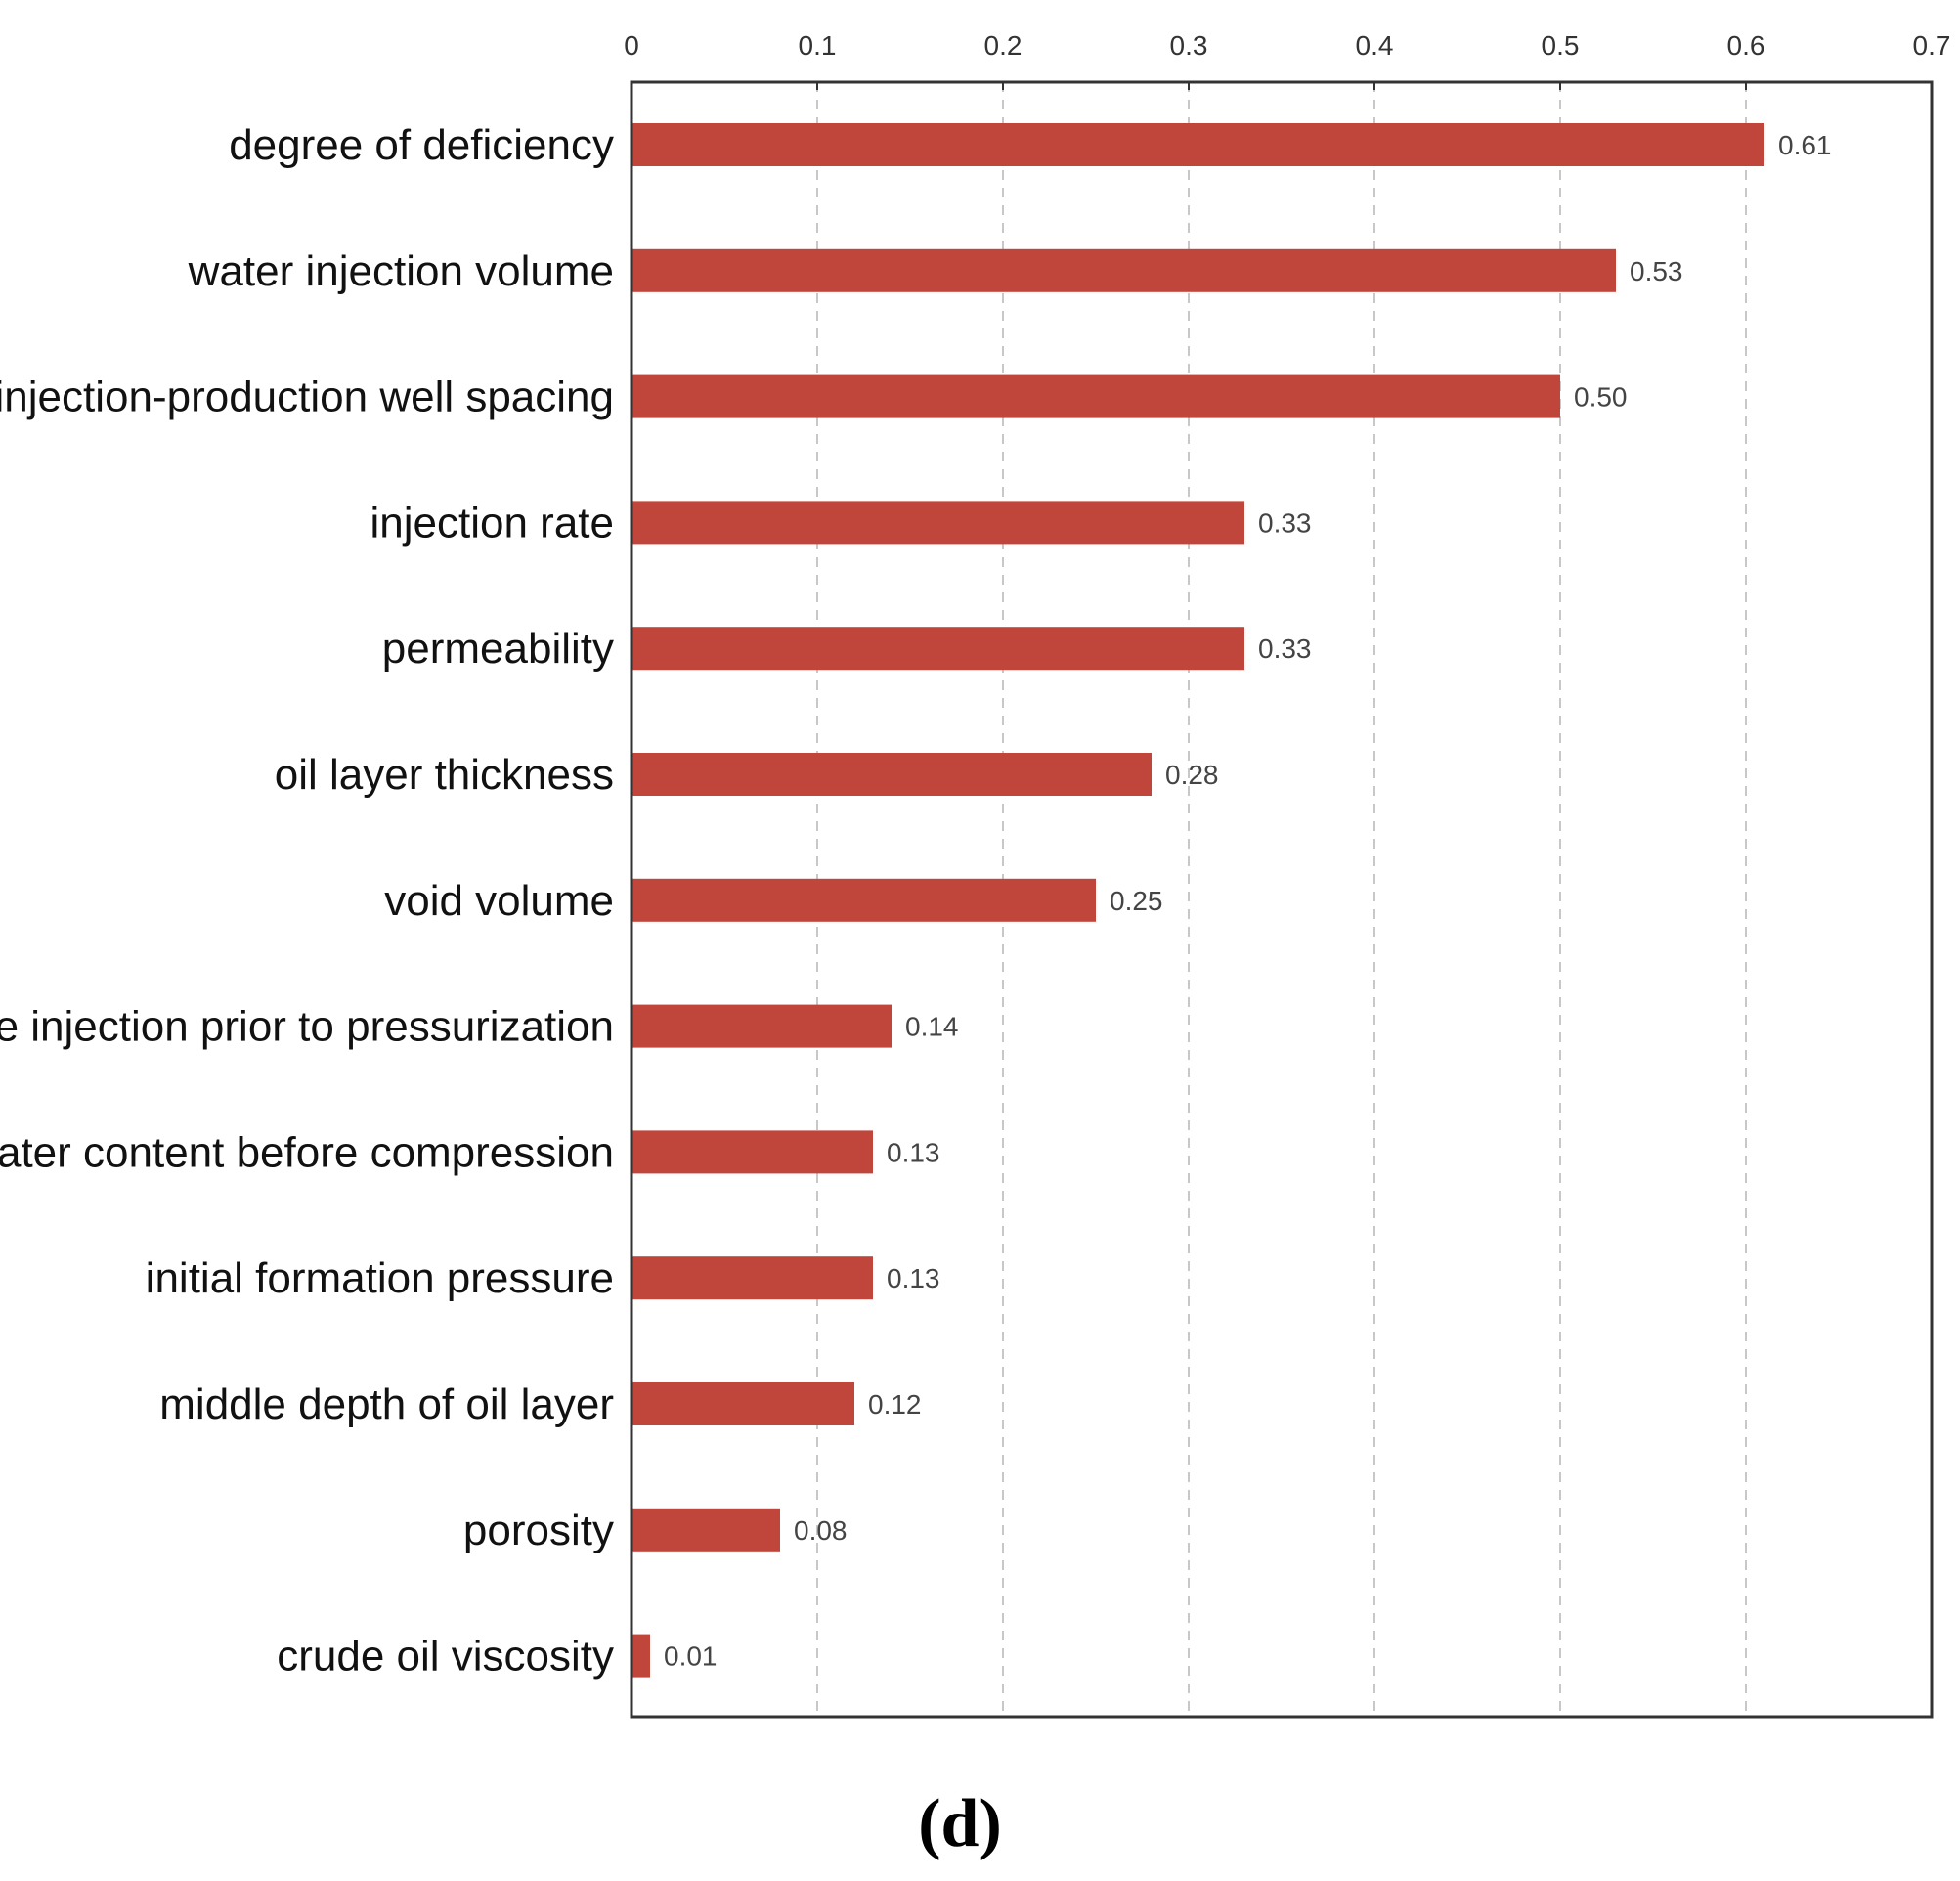  I want to click on data-label: 0.25, so click(1136, 901).